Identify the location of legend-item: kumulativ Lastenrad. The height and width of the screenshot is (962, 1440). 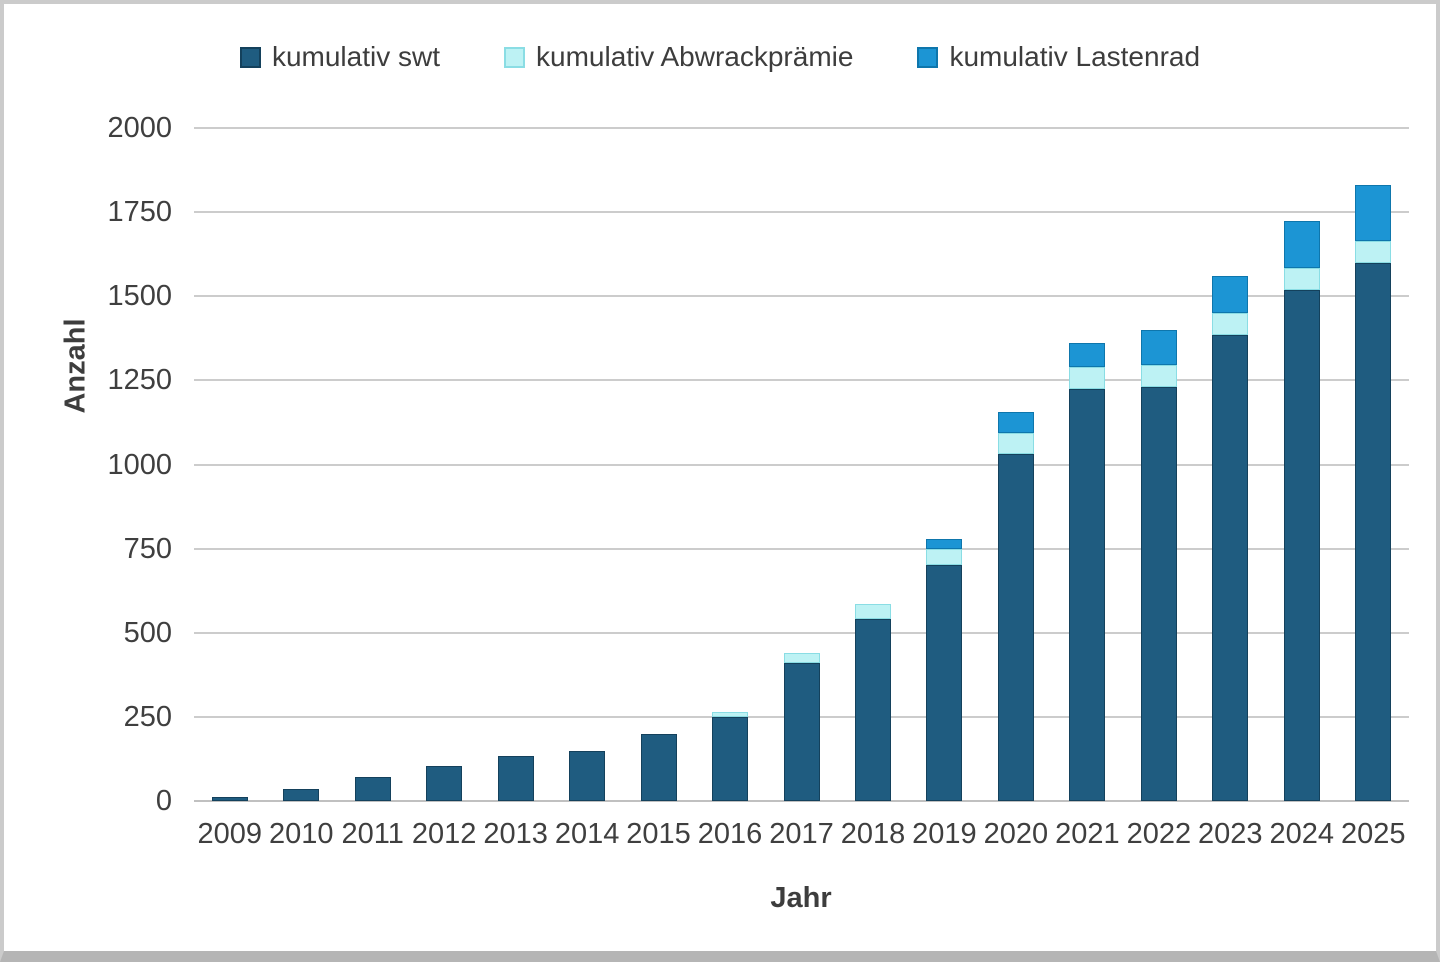
(1058, 57).